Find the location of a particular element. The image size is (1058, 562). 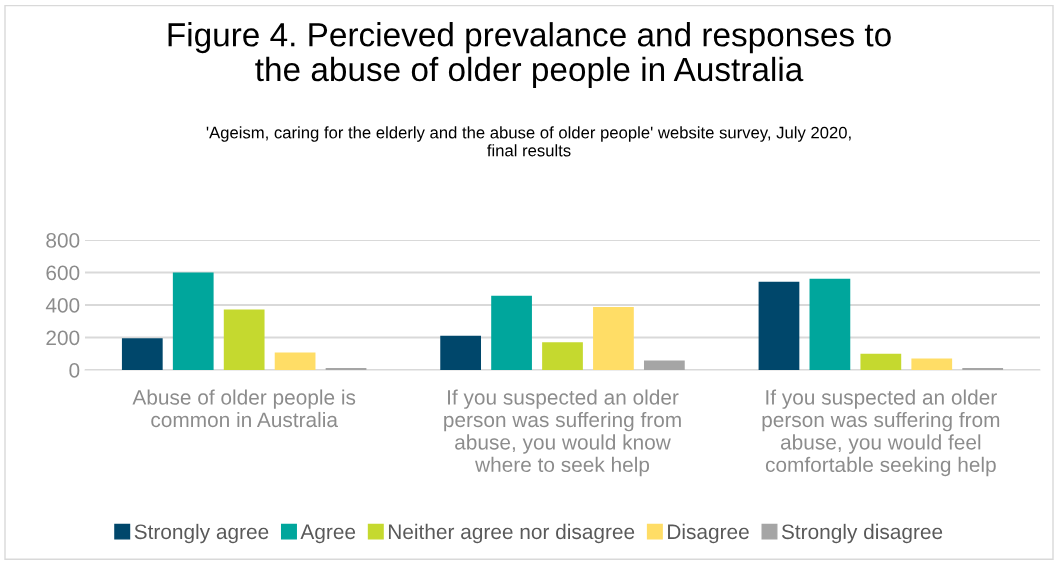

legend-label: Strongly disagree is located at coordinates (862, 533).